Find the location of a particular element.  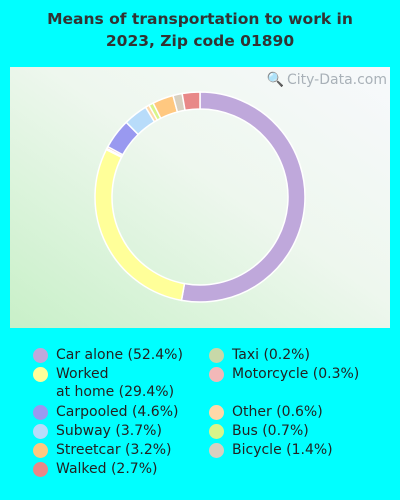

legend-label: Car alone (52.4%) is located at coordinates (119, 355).